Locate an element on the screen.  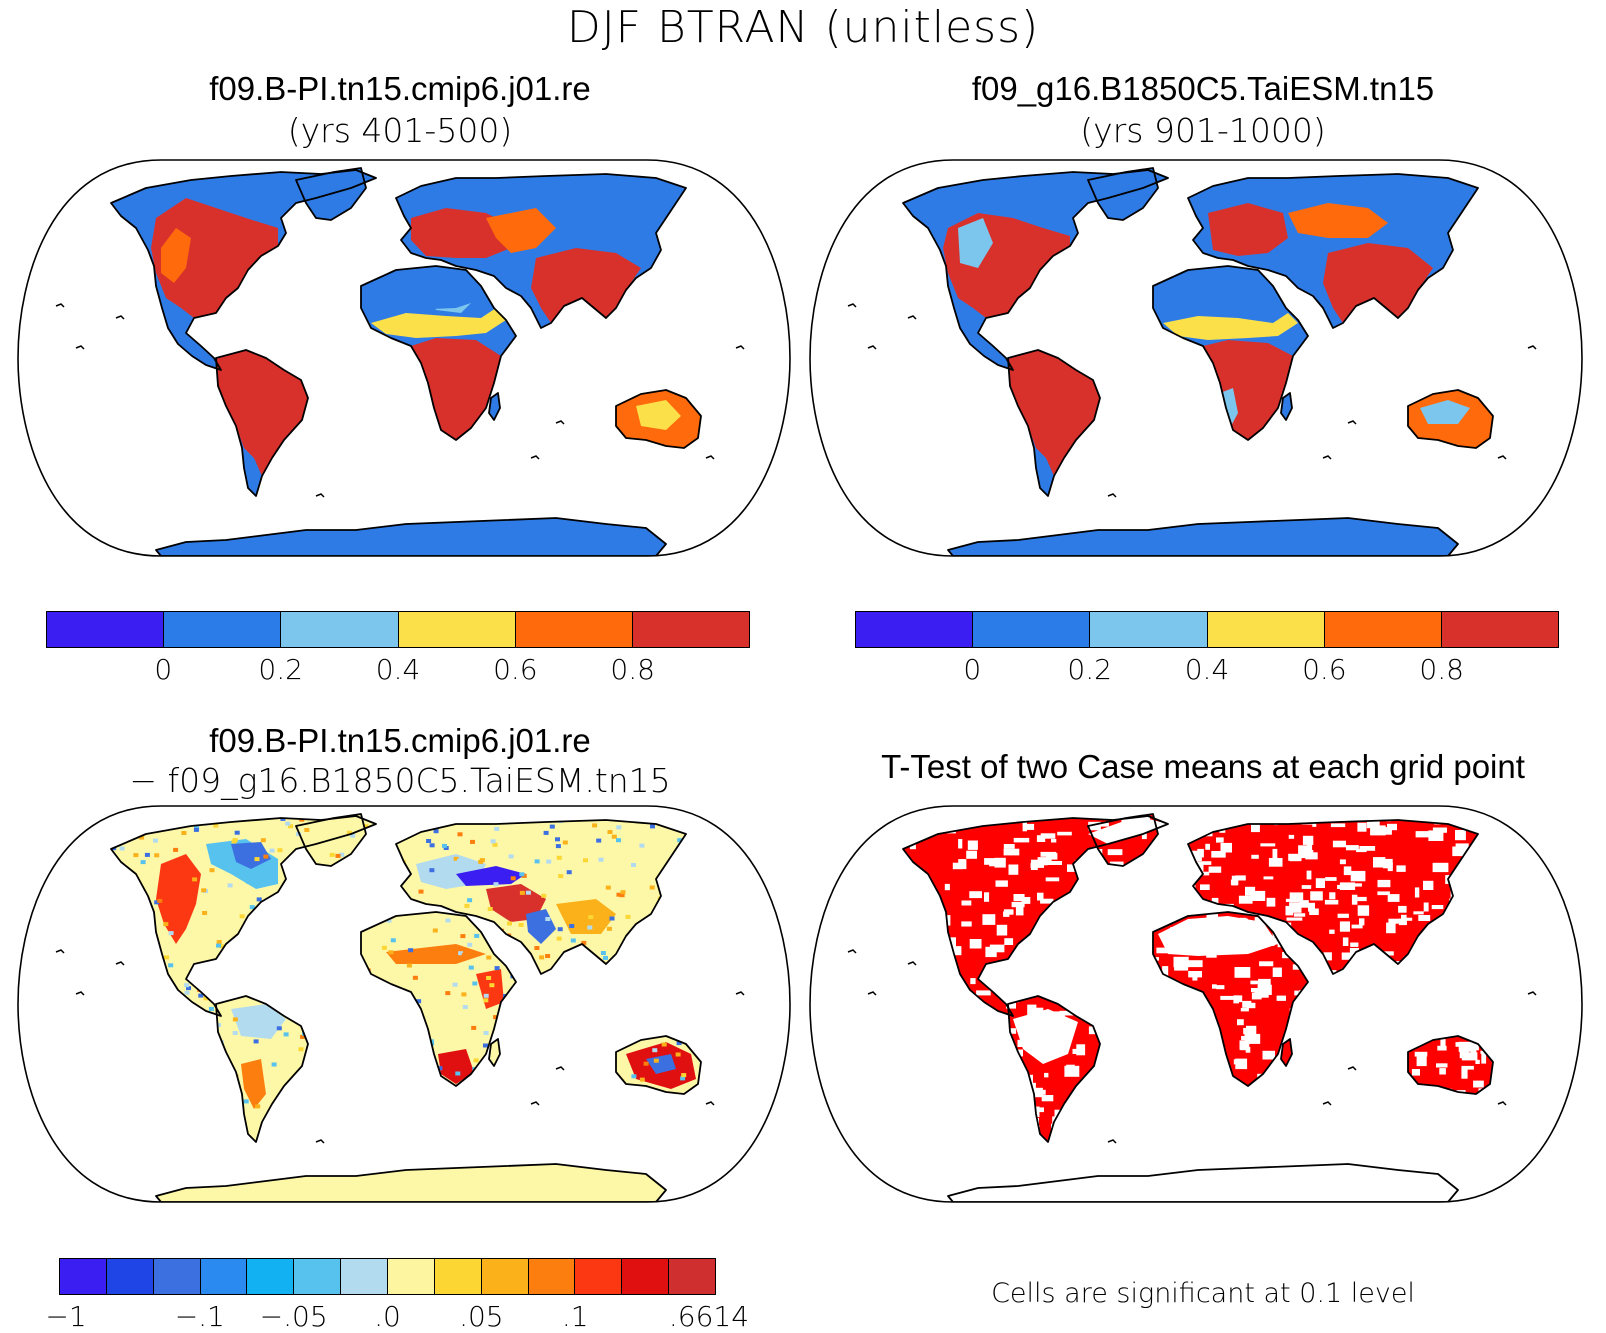
panel-subtitle-top-left: (yrs 401-500) is located at coordinates (400, 131).